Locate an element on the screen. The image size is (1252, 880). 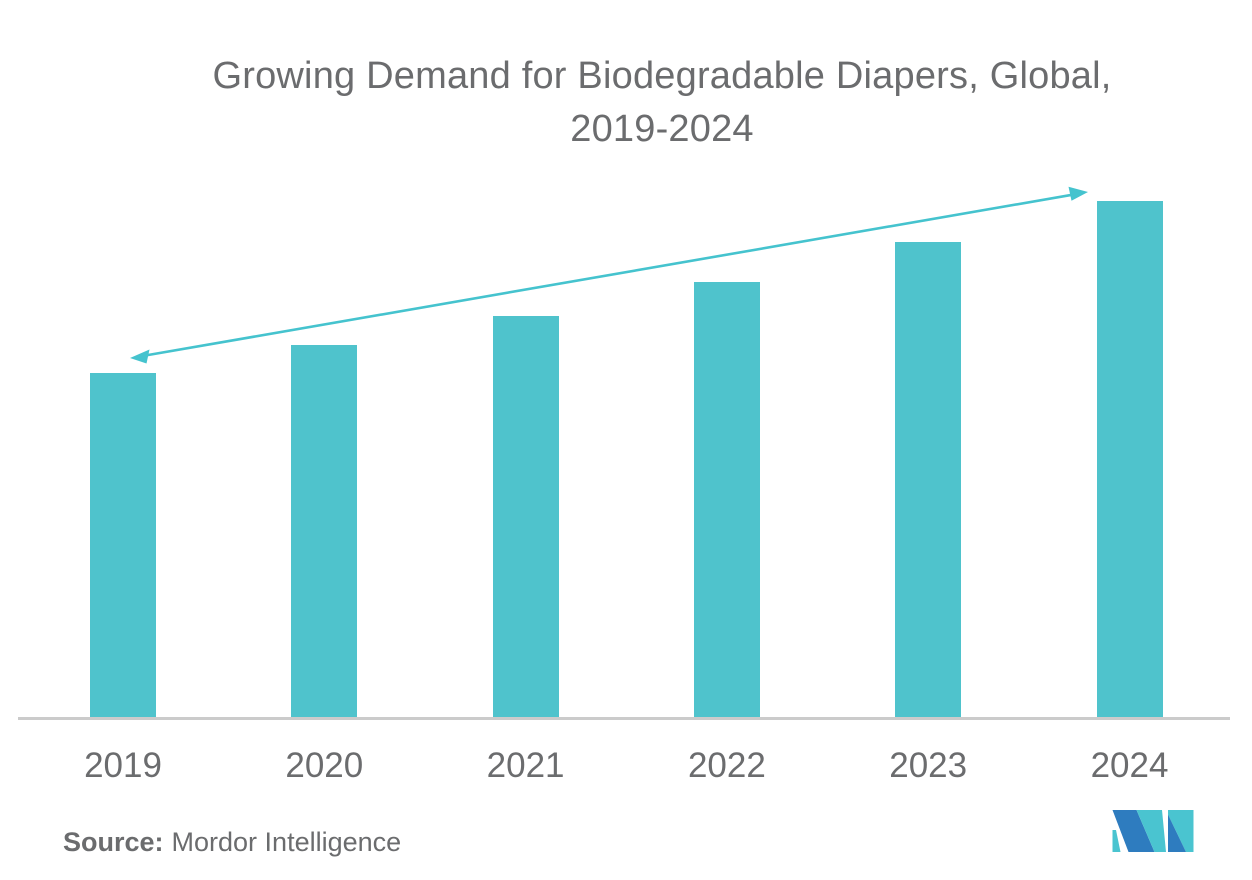
arrow-head-right-icon is located at coordinates (1078, 193).